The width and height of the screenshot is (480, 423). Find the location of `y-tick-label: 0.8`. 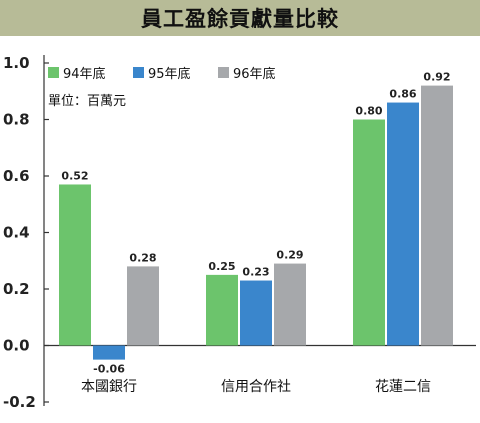

y-tick-label: 0.8 is located at coordinates (16, 120).